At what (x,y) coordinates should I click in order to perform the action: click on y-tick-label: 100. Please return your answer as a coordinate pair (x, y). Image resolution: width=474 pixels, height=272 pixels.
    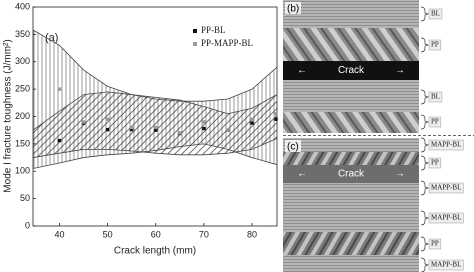
    Looking at the image, I should click on (22, 171).